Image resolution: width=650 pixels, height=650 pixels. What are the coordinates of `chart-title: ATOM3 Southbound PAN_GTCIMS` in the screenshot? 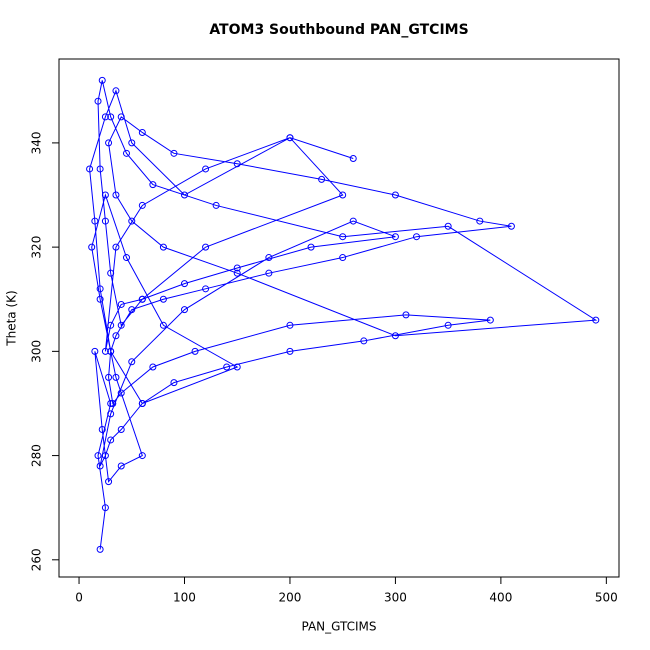 It's located at (338, 30).